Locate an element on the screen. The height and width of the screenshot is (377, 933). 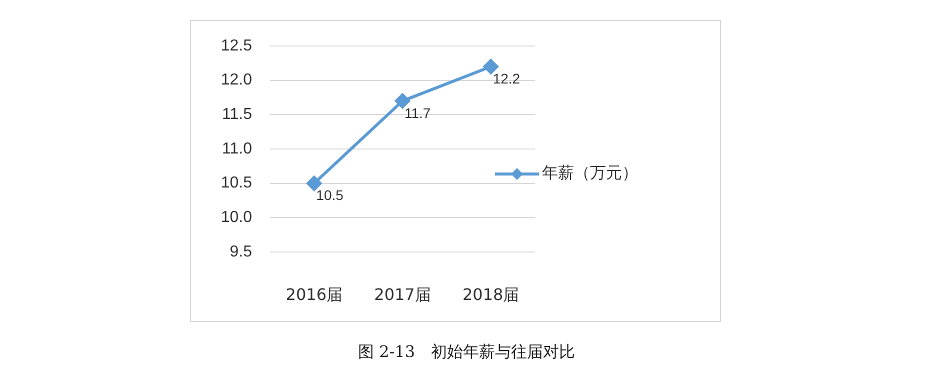
y-tick-label: 12.5 is located at coordinates (236, 45).